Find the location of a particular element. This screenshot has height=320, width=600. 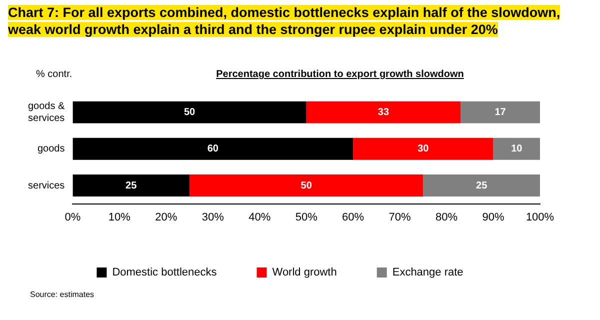

x-tick-label: 70% is located at coordinates (400, 217).